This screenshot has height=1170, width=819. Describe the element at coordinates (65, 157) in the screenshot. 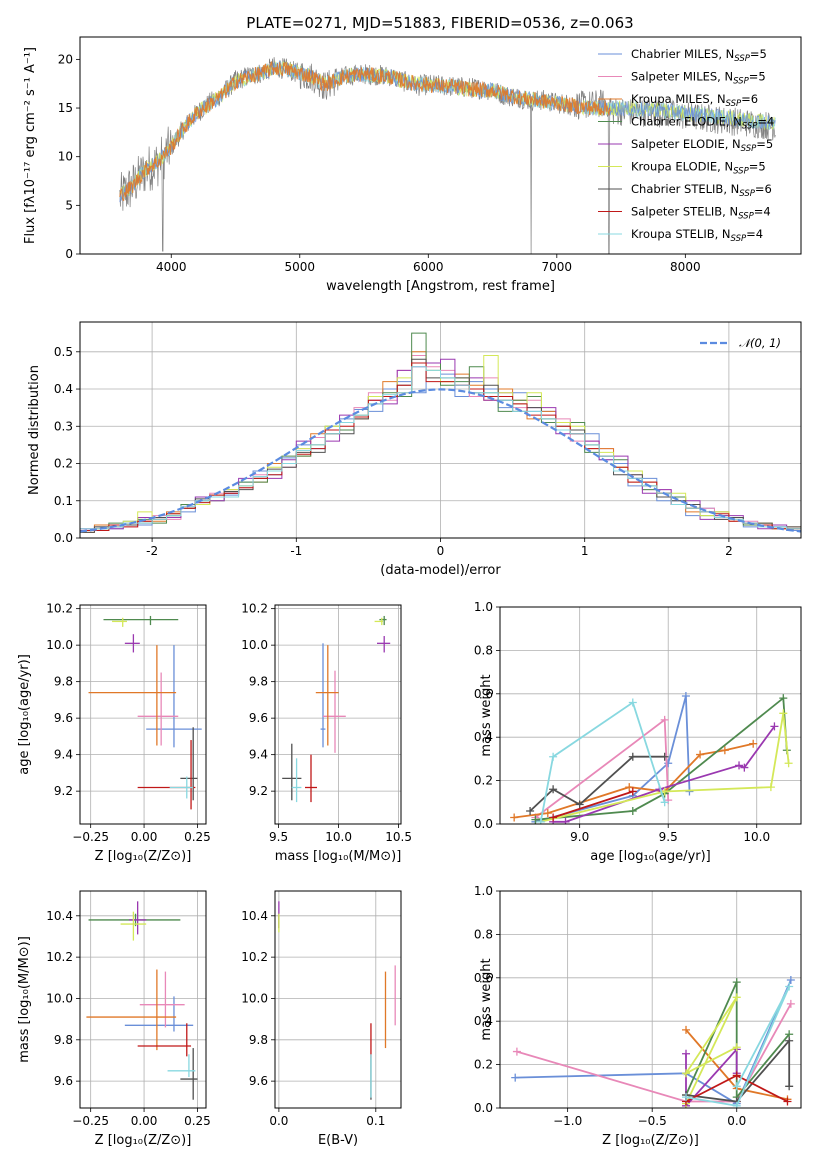

I see `y-tick-label: 10` at that location.